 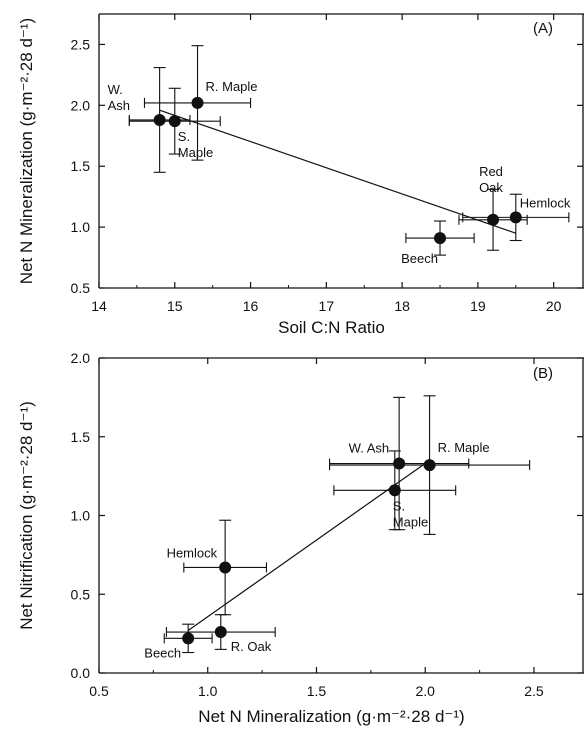 What do you see at coordinates (175, 306) in the screenshot?
I see `x-tick-label: 15` at bounding box center [175, 306].